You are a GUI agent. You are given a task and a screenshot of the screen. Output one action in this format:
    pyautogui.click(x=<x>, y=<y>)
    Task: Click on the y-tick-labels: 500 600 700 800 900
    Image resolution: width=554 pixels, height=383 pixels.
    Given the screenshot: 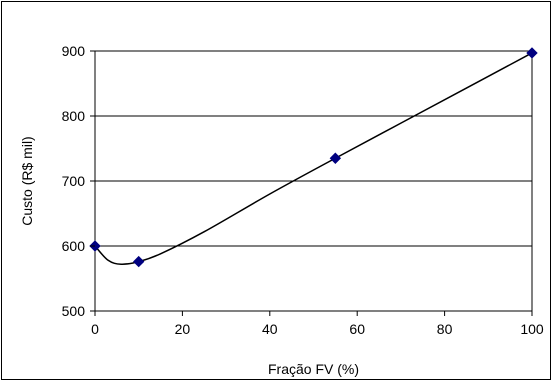 What is the action you would take?
    pyautogui.click(x=78, y=181)
    